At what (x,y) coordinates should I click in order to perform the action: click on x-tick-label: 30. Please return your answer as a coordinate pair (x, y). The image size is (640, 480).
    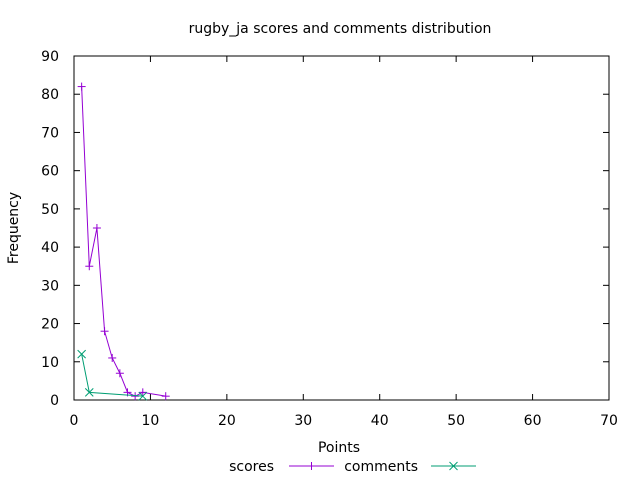
    Looking at the image, I should click on (303, 421).